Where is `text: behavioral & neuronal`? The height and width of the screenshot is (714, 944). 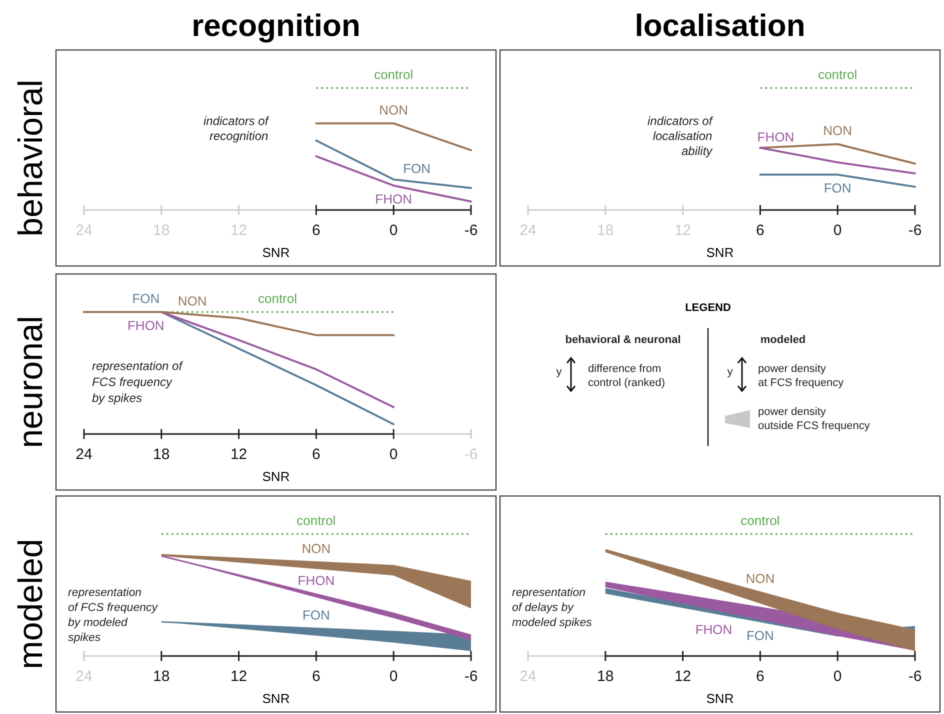 text: behavioral & neuronal is located at coordinates (623, 340).